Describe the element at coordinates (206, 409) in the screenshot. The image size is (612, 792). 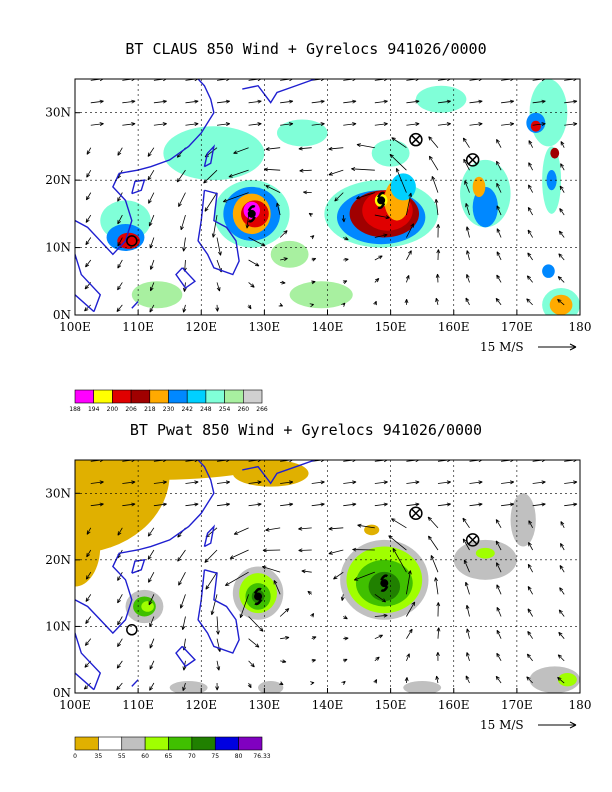
I see `legend-label: 248` at that location.